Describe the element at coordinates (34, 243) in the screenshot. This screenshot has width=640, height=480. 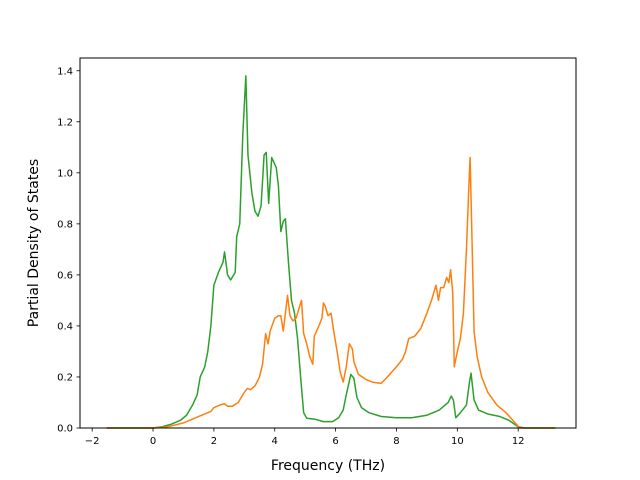
I see `y-axis-label: Partial Density of States` at that location.